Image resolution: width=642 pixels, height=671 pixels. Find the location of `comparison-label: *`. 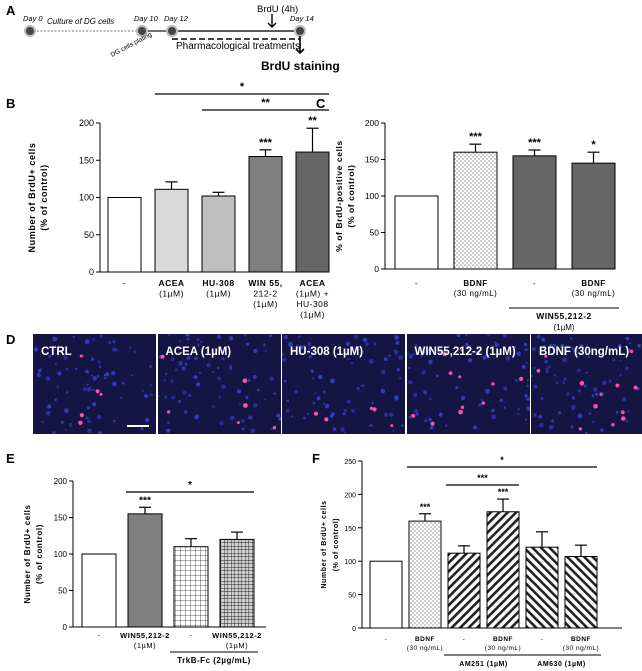

comparison-label: * is located at coordinates (190, 485).